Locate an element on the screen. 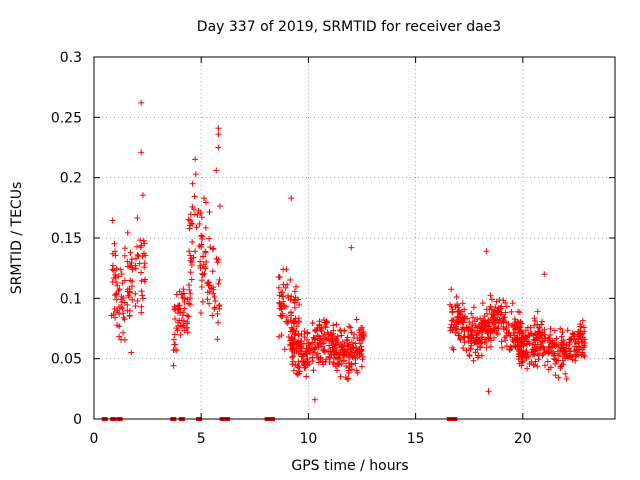  y-tick-label: 0.25 is located at coordinates (66, 118).